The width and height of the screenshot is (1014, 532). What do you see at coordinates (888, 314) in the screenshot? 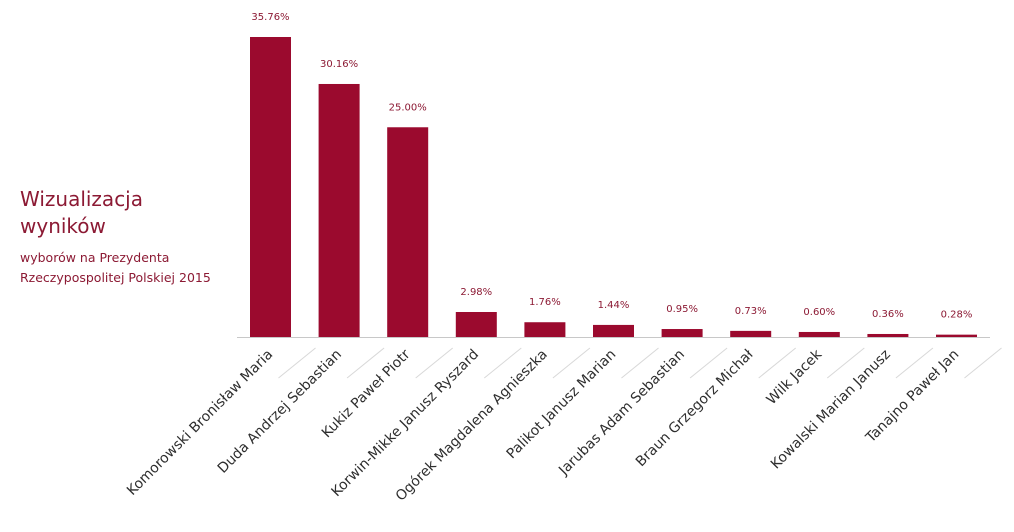
I see `value-label: 0.36%` at bounding box center [888, 314].